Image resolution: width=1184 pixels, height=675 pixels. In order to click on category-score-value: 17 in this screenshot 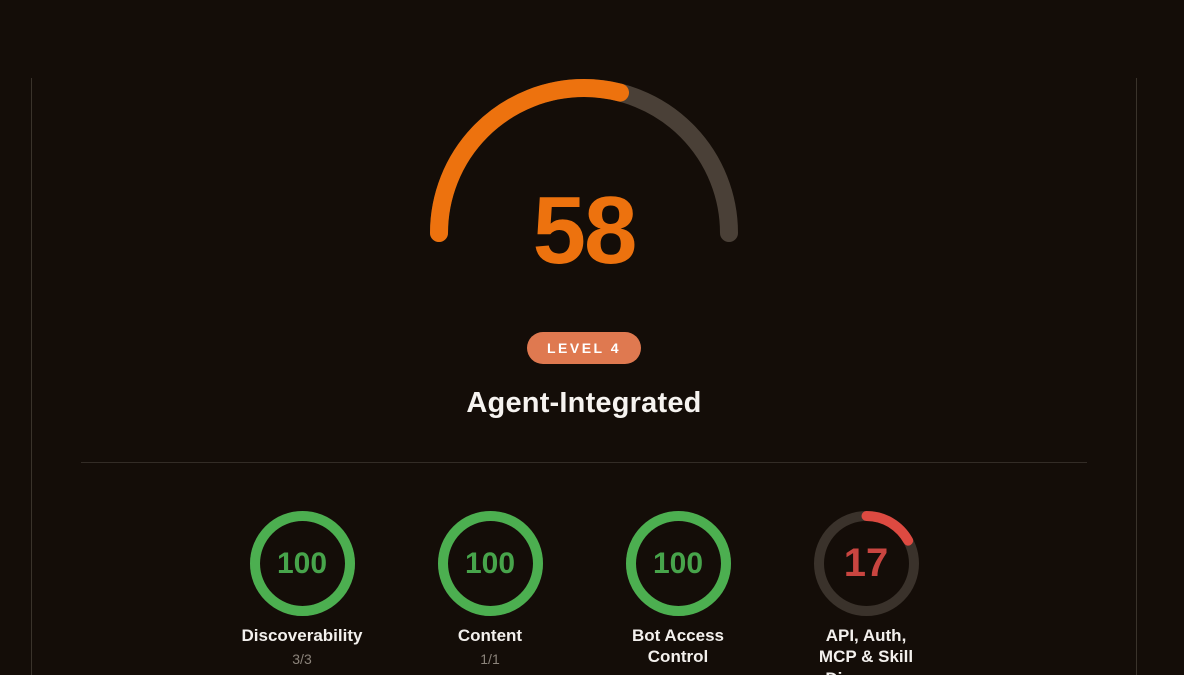, I will do `click(866, 563)`.